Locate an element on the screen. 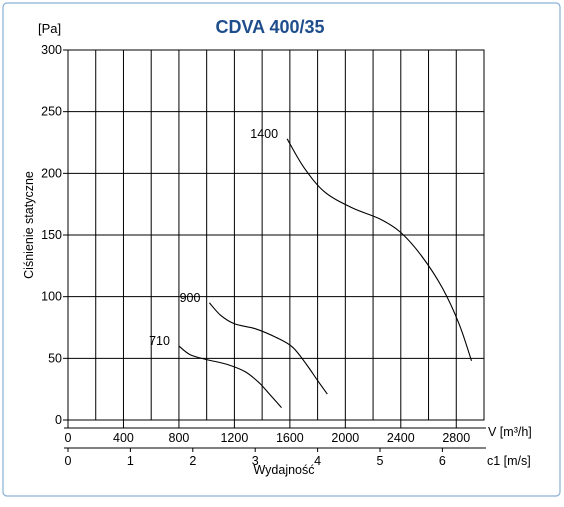 The width and height of the screenshot is (564, 507). curve-label-900: 900 is located at coordinates (190, 298).